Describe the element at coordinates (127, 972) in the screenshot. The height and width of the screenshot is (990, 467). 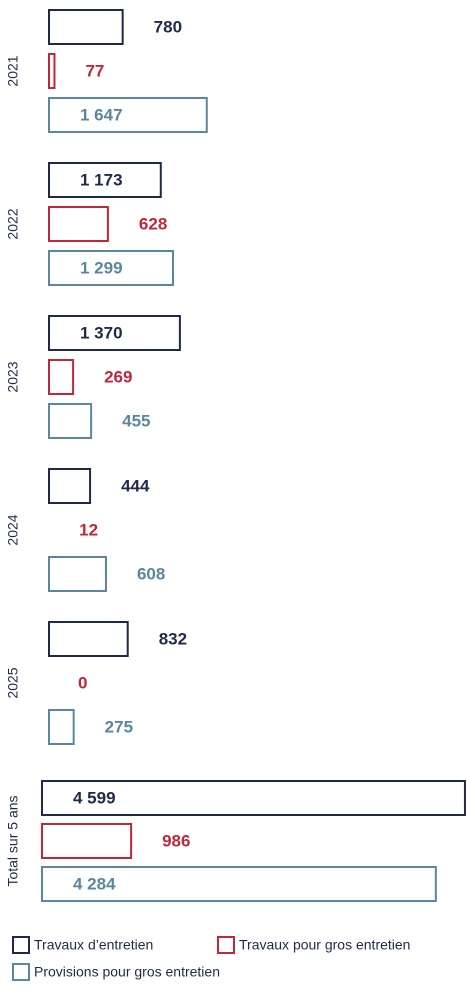
I see `legend-label: Provisions pour gros entretien` at that location.